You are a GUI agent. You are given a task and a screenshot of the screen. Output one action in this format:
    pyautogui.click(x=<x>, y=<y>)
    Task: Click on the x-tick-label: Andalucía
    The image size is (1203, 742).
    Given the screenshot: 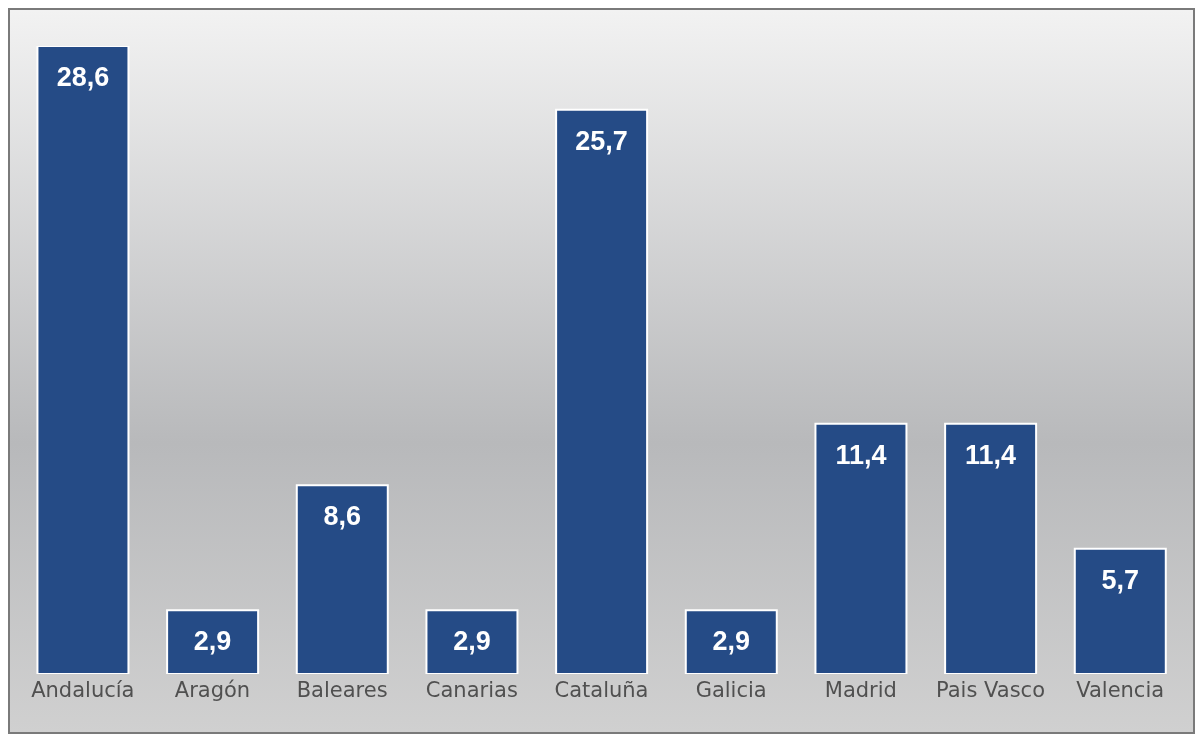 What is the action you would take?
    pyautogui.click(x=83, y=689)
    